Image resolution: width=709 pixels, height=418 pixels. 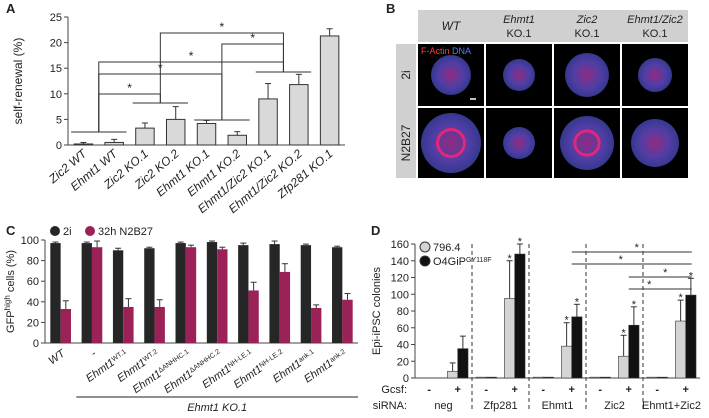 I want to click on y-tick-label: 0, so click(x=36, y=344).